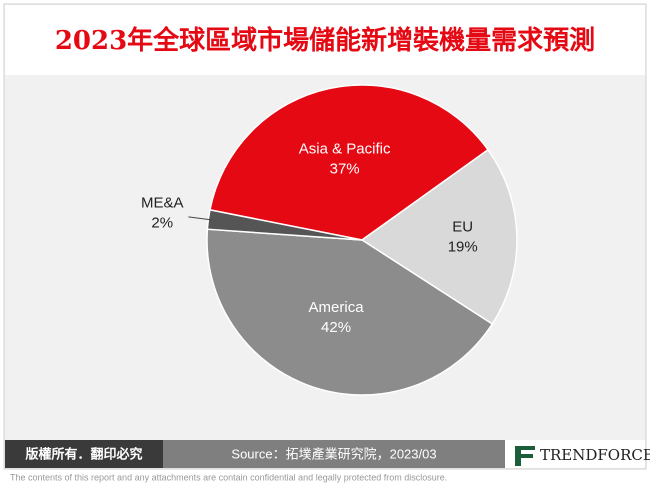 The height and width of the screenshot is (485, 650). I want to click on chart-title: 2023年全球區域市場儲能新增裝機量需求預測, so click(325, 40).